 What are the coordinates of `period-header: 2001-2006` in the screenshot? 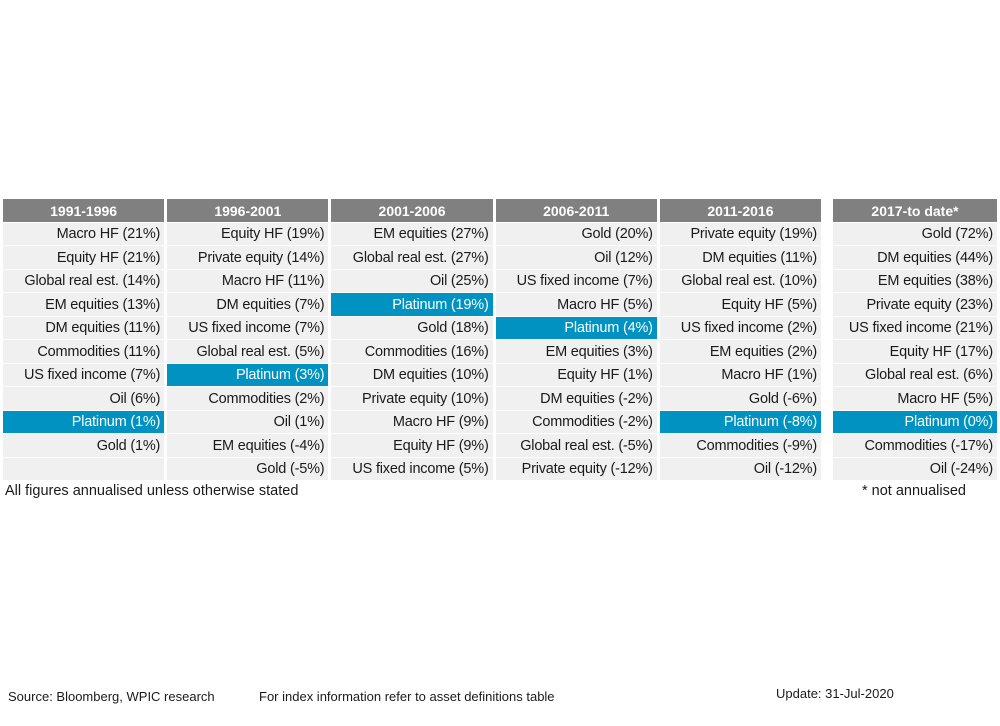 It's located at (412, 210).